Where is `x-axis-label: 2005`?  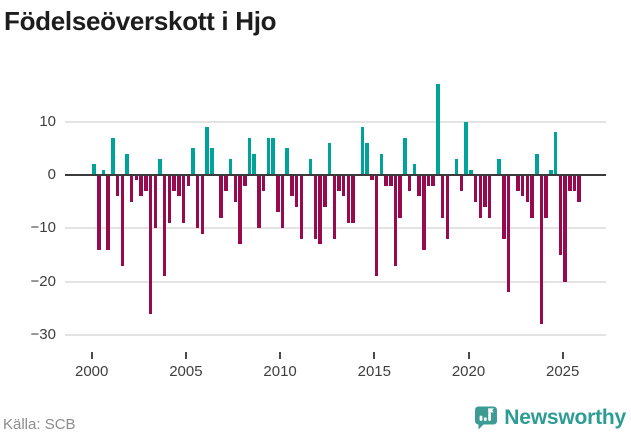
x-axis-label: 2005 is located at coordinates (186, 371).